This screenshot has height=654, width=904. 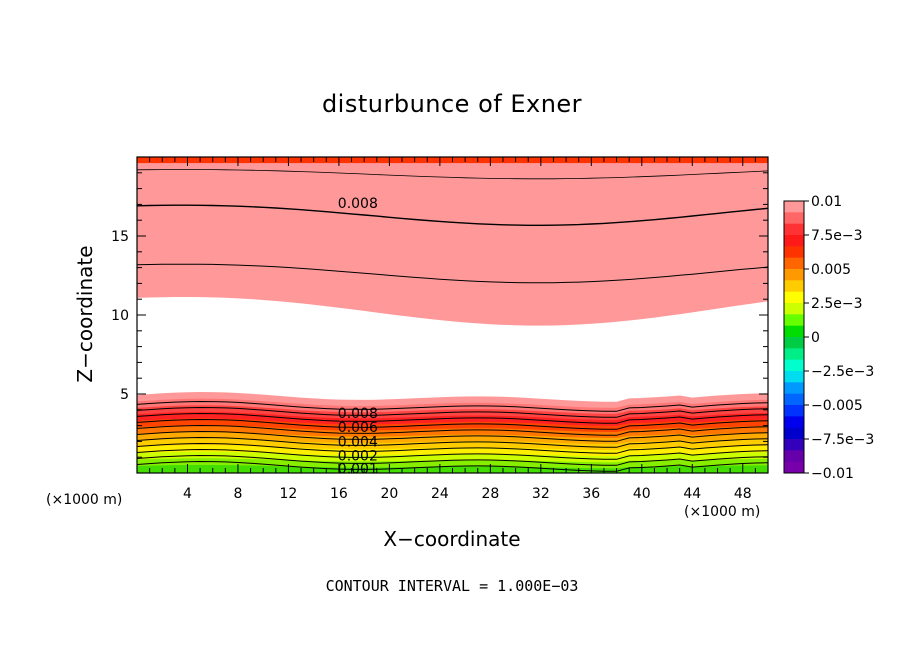 What do you see at coordinates (837, 304) in the screenshot?
I see `colorbar-label: 2.5e−3` at bounding box center [837, 304].